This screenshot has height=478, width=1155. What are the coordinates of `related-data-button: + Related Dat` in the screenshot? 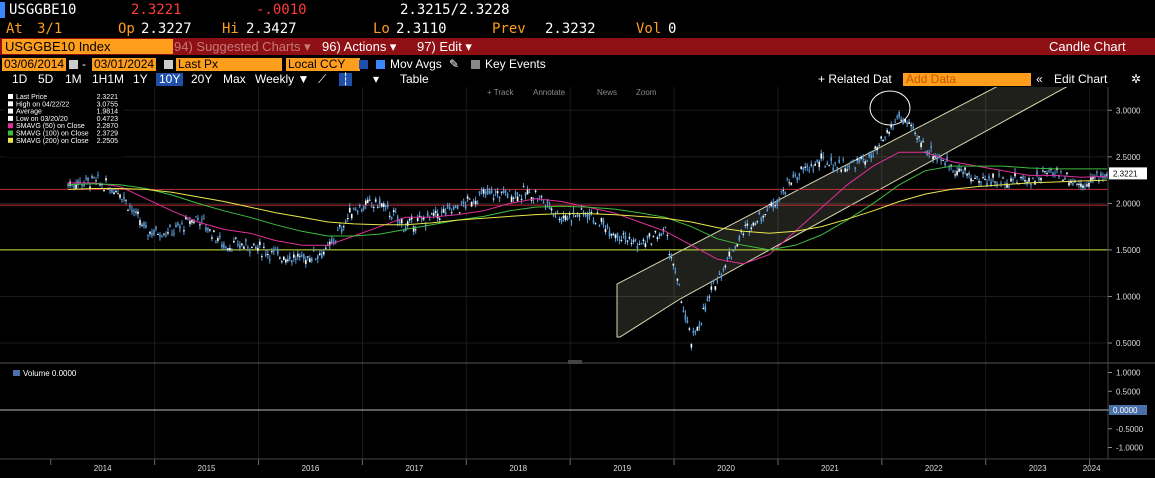 It's located at (855, 79).